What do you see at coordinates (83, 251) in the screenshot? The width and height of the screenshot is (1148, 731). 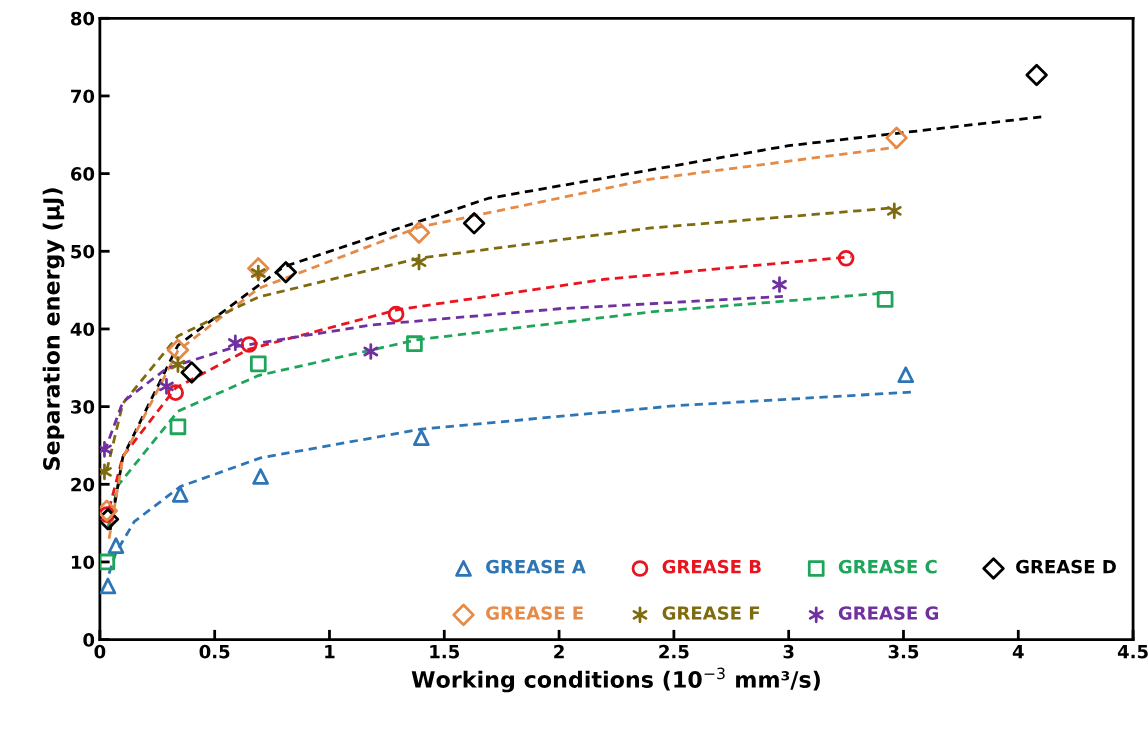 I see `y-tick-label: 50` at bounding box center [83, 251].